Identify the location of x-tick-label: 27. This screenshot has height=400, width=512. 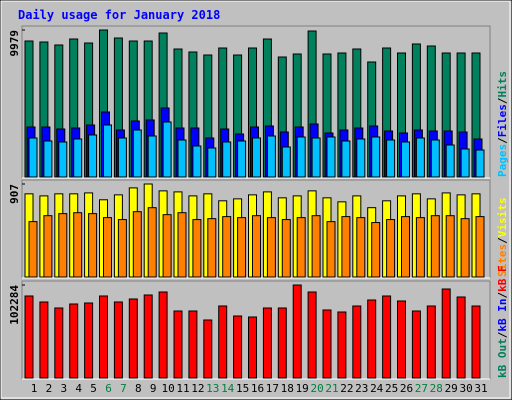
(421, 388).